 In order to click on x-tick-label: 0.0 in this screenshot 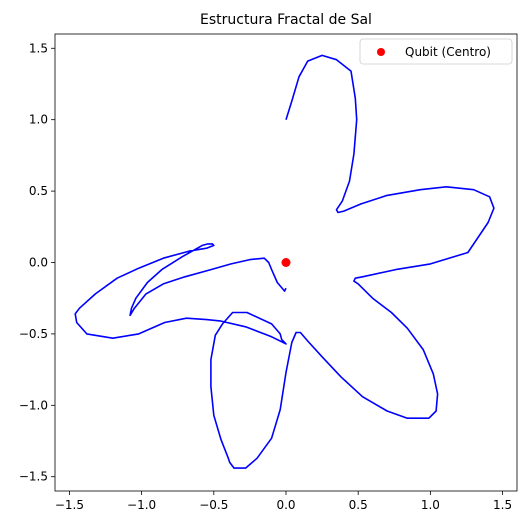, I will do `click(285, 505)`.